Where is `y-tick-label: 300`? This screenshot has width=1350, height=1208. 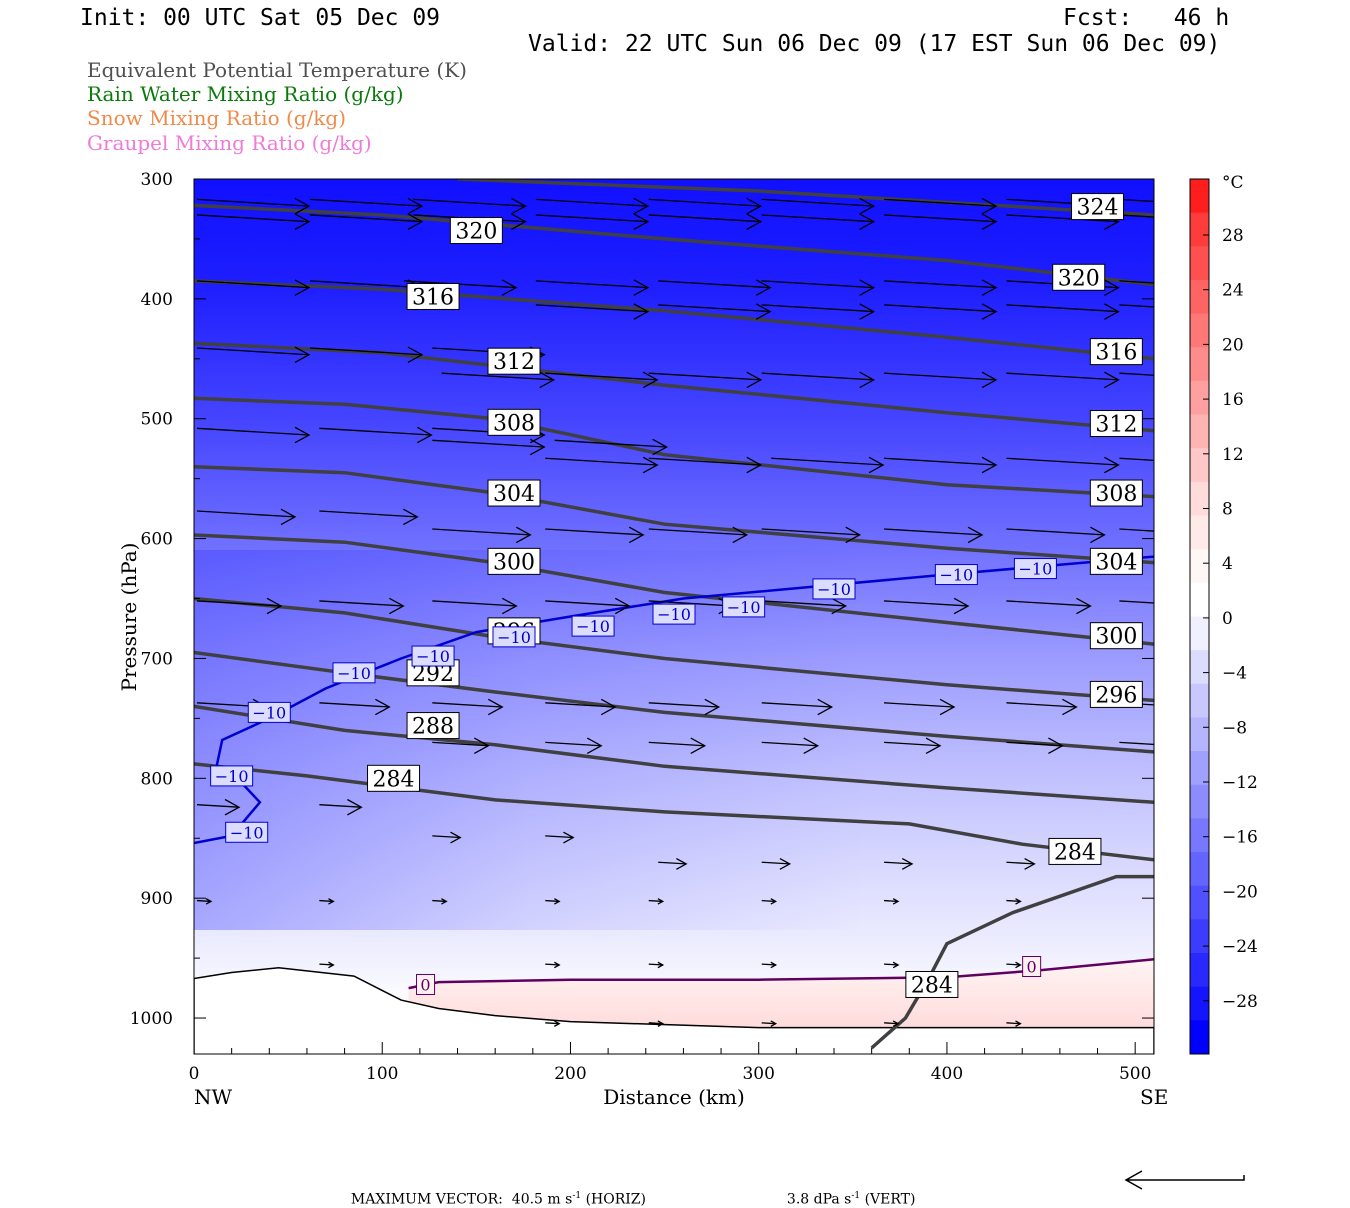 y-tick-label: 300 is located at coordinates (157, 180).